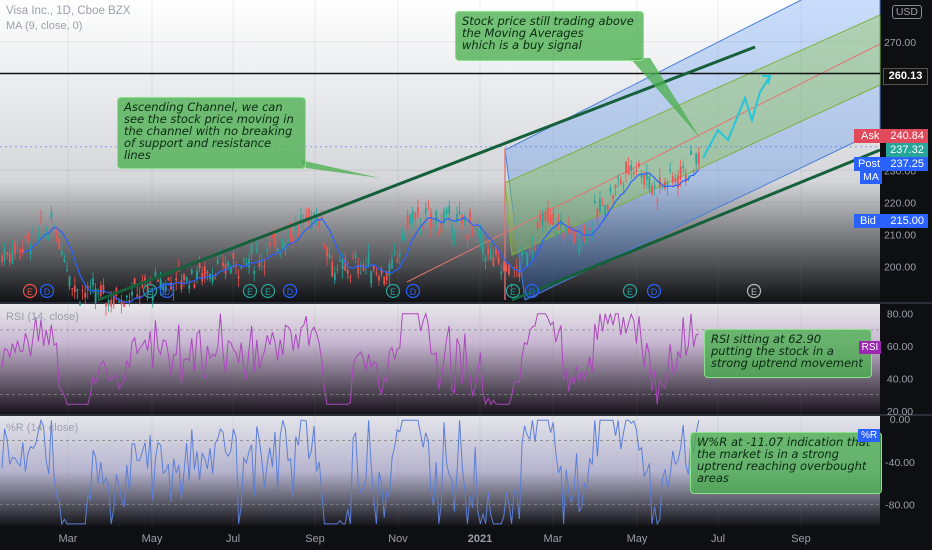 This screenshot has width=932, height=550. Describe the element at coordinates (718, 539) in the screenshot. I see `time-tick-label: Jul` at that location.